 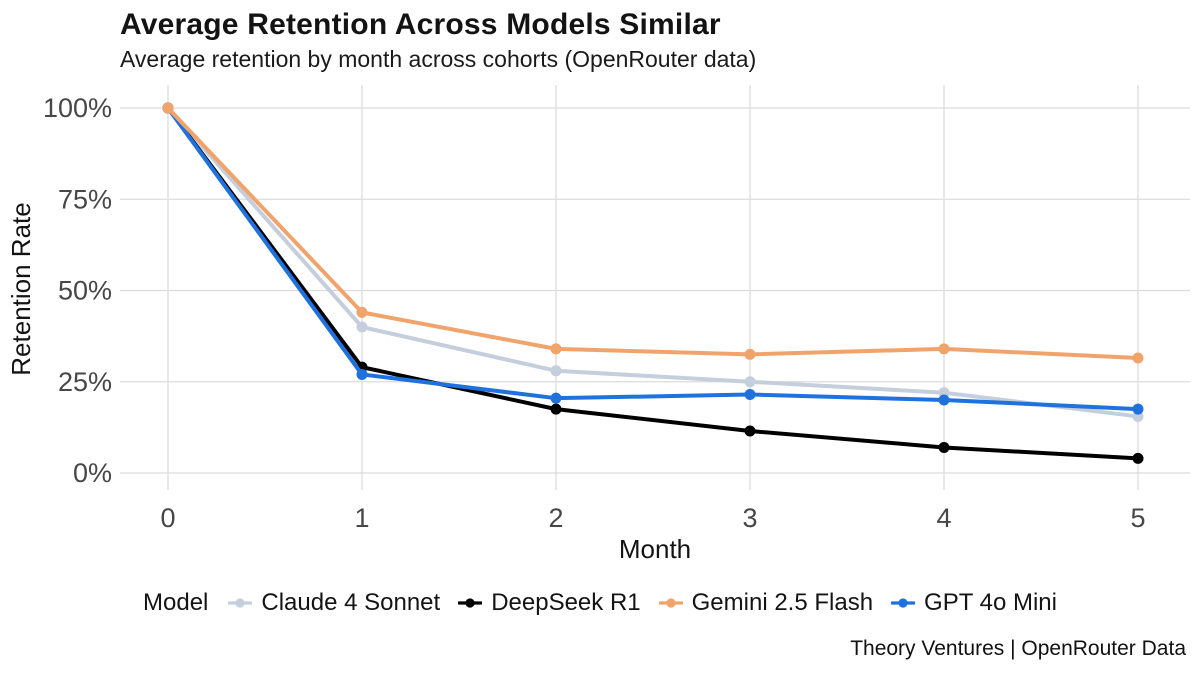 I want to click on legend-entry-deepseek-r1: DeepSeek R1, so click(x=549, y=603).